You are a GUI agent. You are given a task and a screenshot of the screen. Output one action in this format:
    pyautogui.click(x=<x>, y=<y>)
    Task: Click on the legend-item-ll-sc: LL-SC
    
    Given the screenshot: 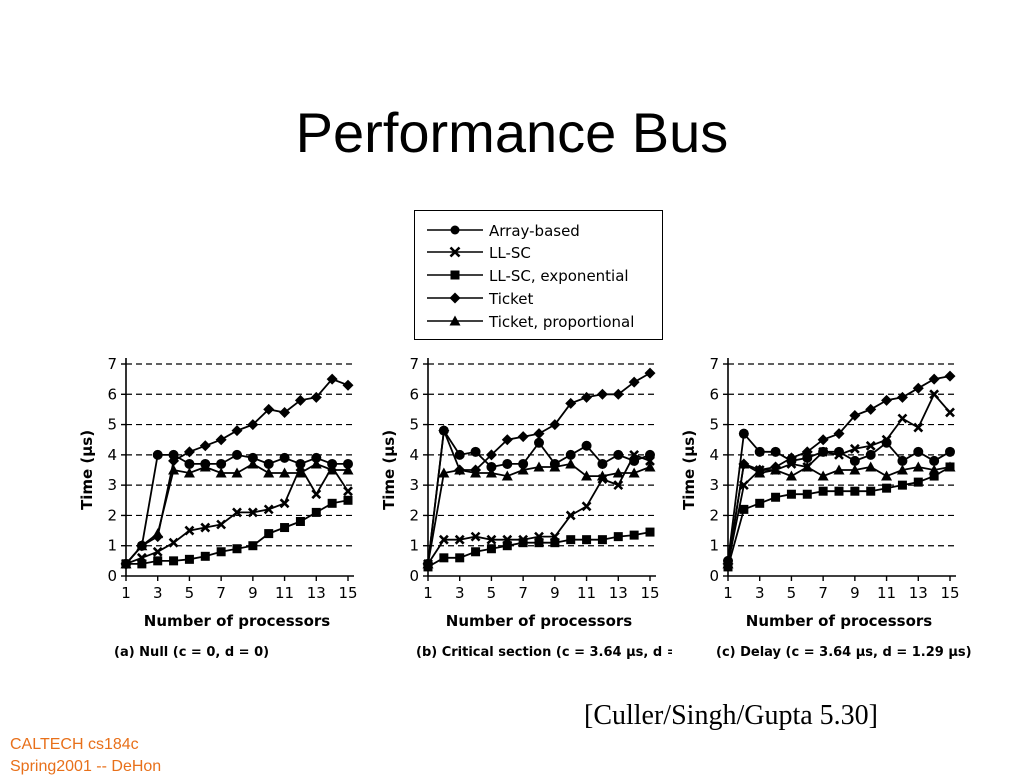 What is the action you would take?
    pyautogui.click(x=538, y=253)
    